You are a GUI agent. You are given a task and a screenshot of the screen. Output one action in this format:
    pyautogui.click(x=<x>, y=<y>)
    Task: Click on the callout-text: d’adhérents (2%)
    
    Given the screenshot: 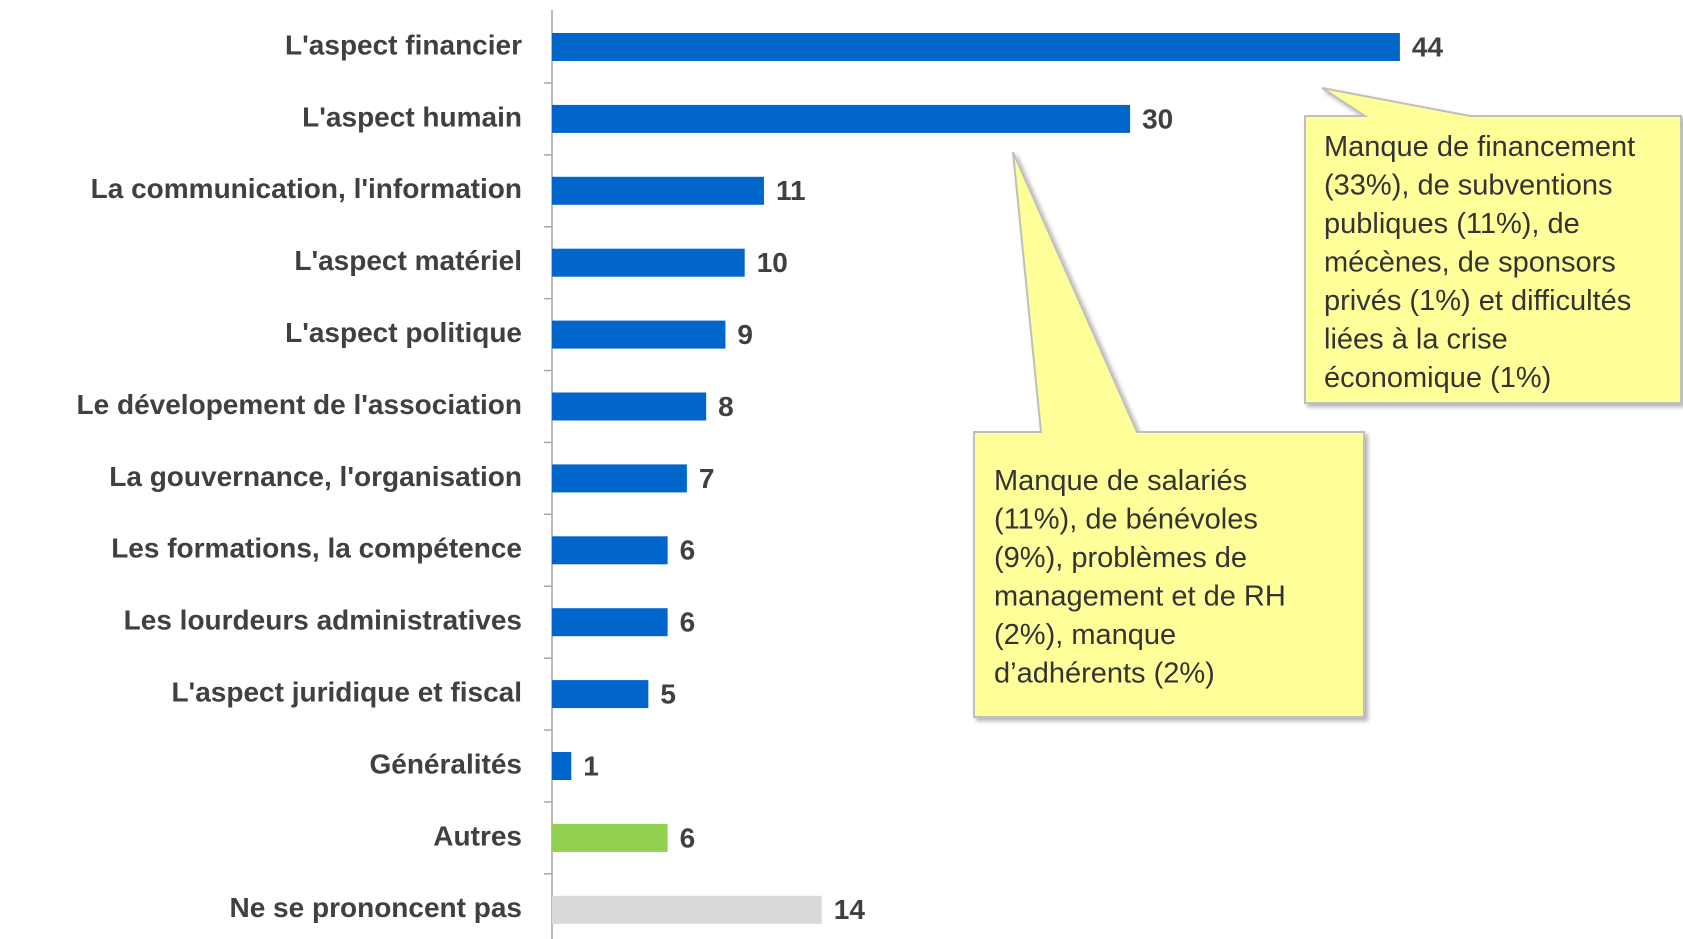 What is the action you would take?
    pyautogui.click(x=1104, y=674)
    